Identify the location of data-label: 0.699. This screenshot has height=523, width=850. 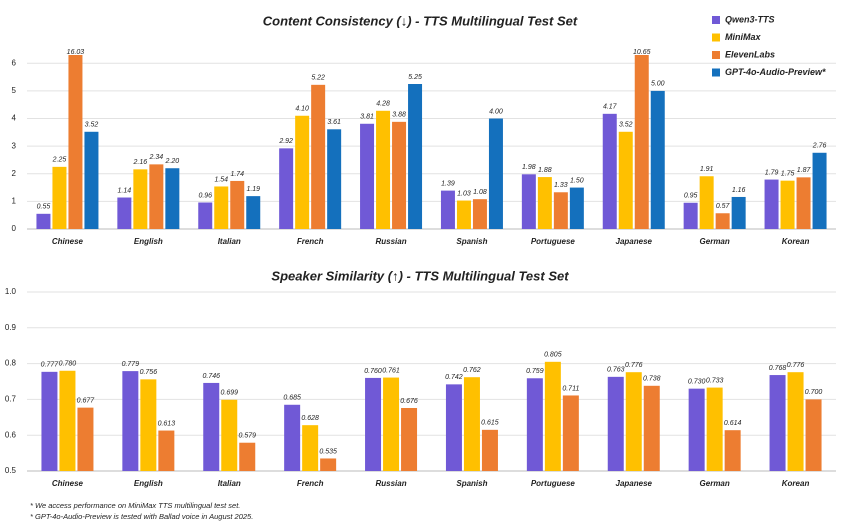
(229, 393).